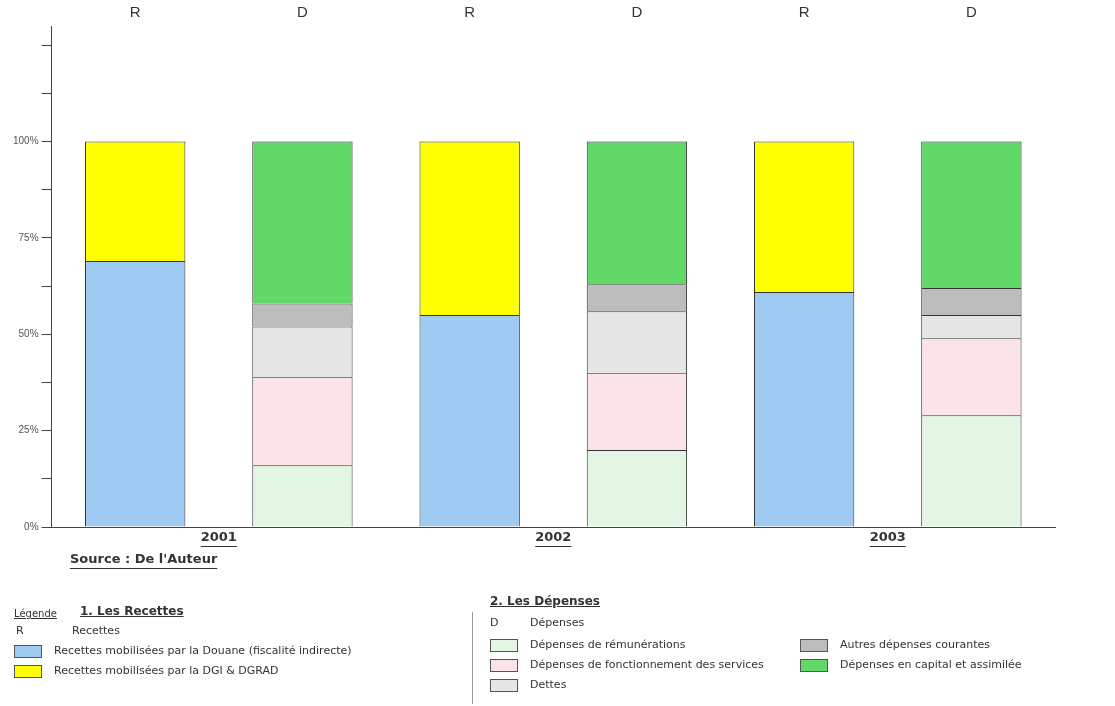  What do you see at coordinates (557, 622) in the screenshot?
I see `text: Dépenses` at bounding box center [557, 622].